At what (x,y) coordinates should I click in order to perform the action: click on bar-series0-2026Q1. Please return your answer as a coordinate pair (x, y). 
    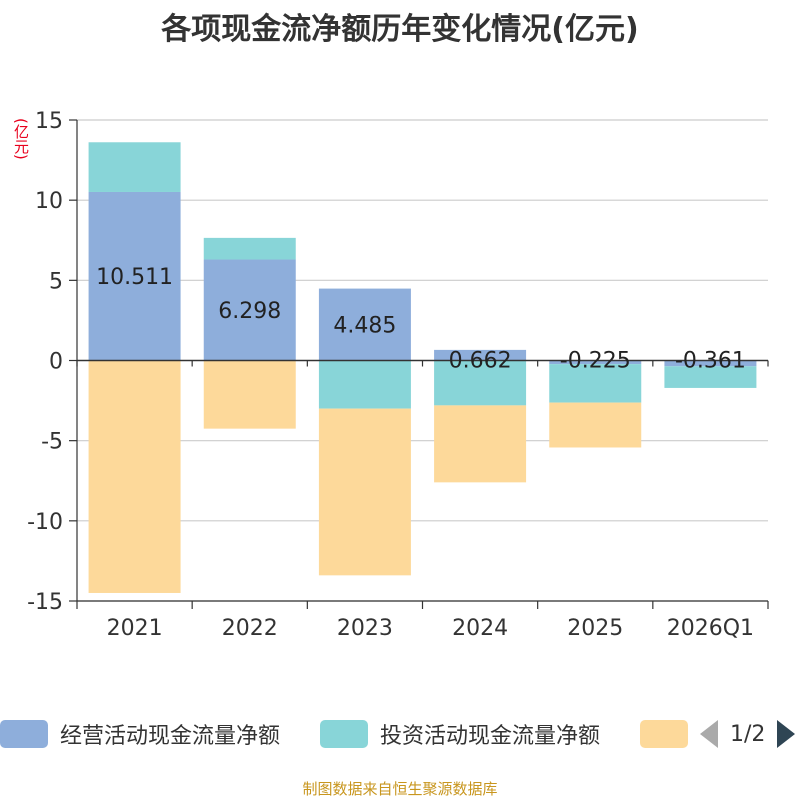
    Looking at the image, I should click on (710, 363).